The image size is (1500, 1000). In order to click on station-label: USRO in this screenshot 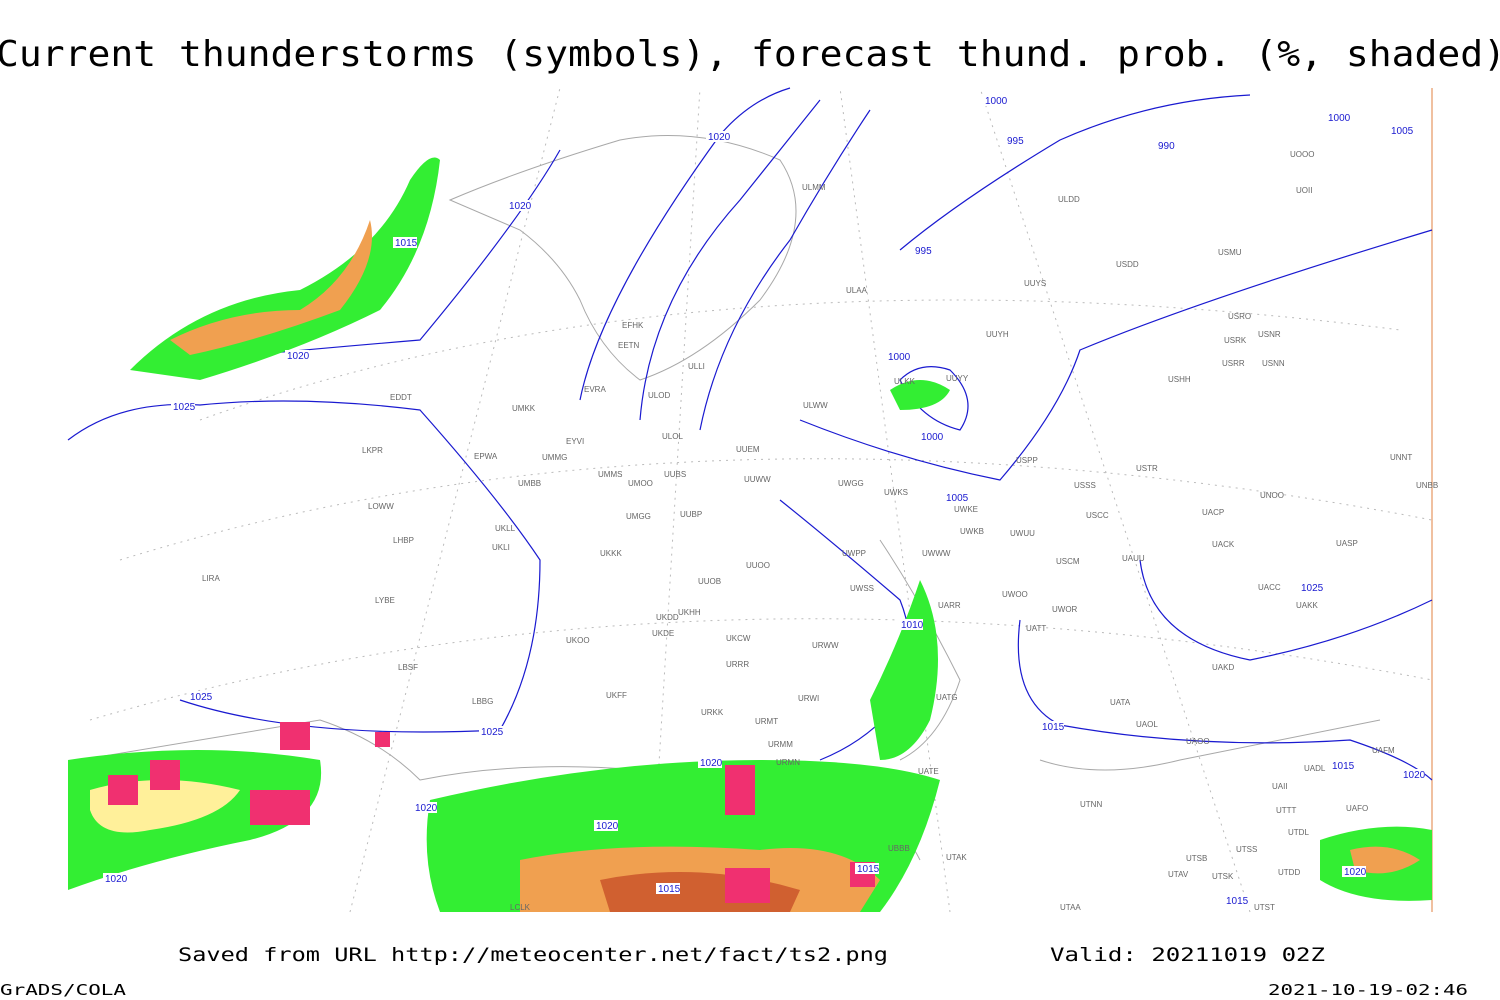, I will do `click(1239, 316)`.